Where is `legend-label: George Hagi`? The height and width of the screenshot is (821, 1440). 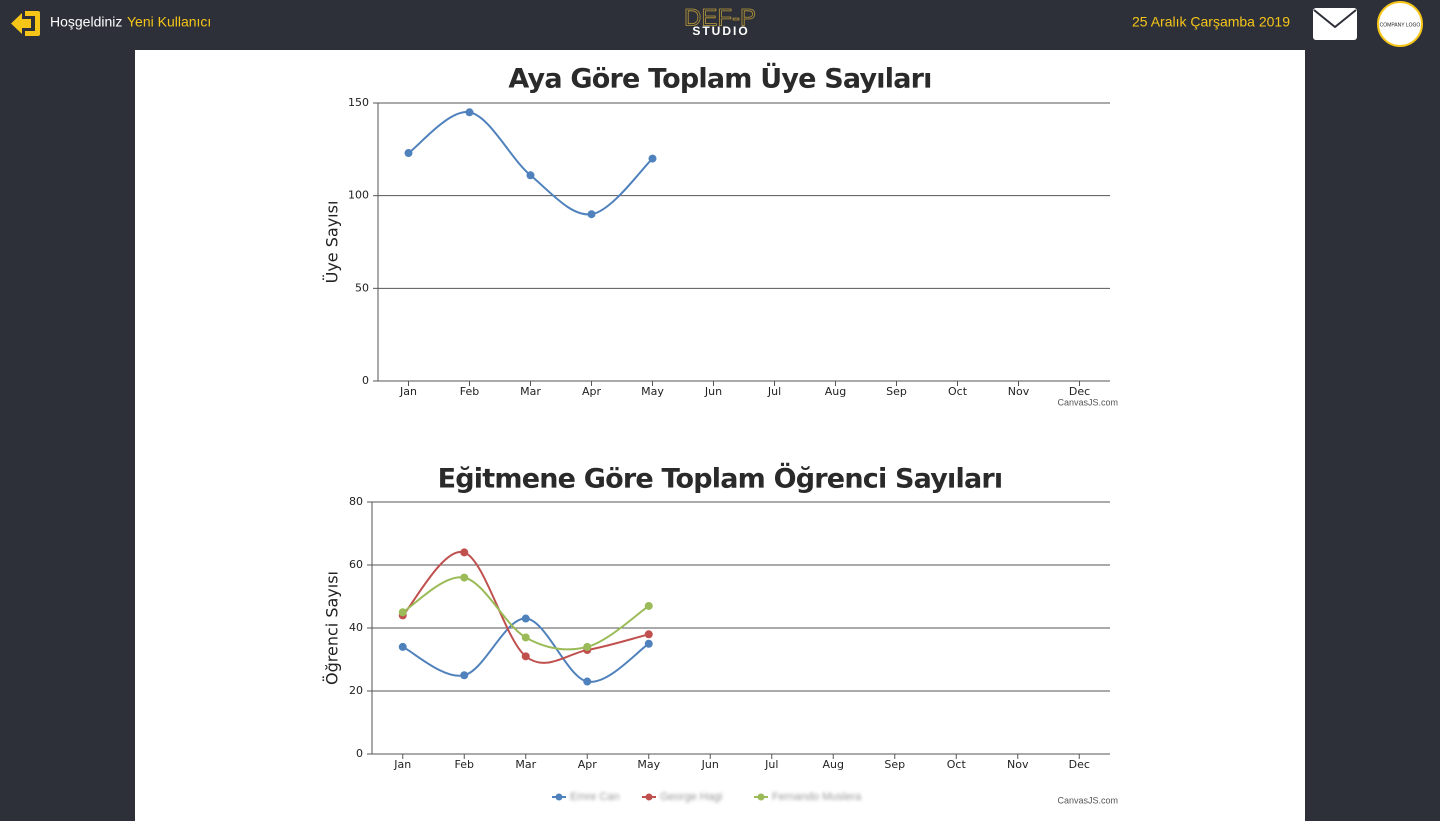 legend-label: George Hagi is located at coordinates (691, 797).